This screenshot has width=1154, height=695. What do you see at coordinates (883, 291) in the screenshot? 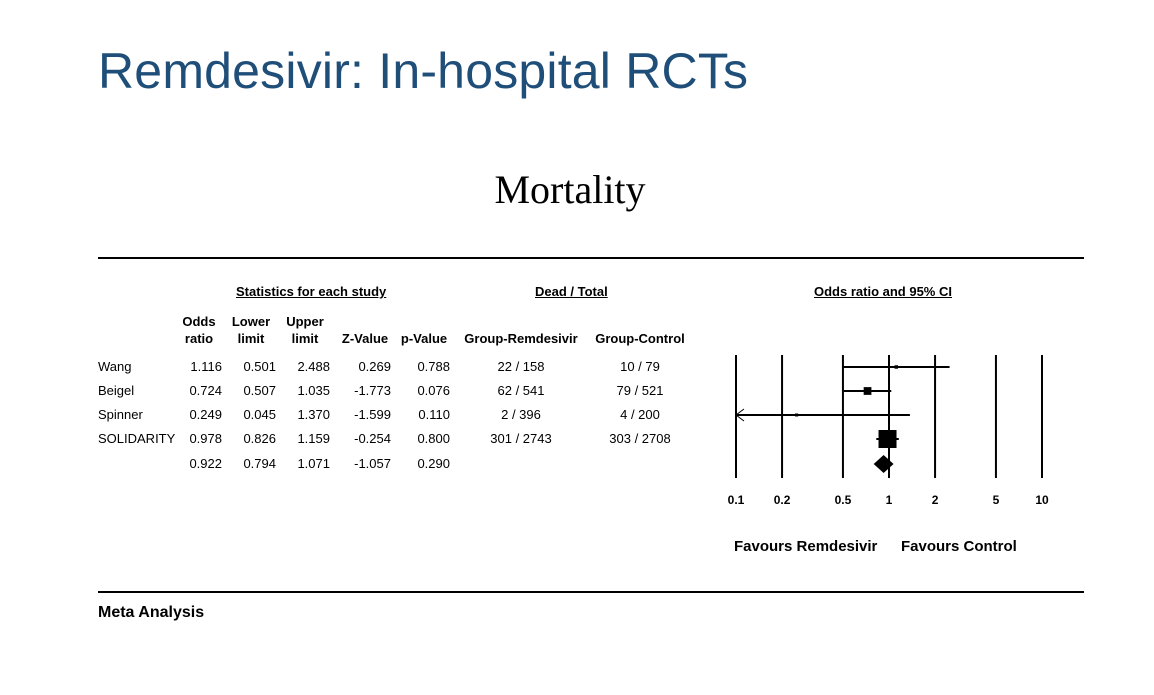
I see `plot-group-header: Odds ratio and 95% CI` at bounding box center [883, 291].